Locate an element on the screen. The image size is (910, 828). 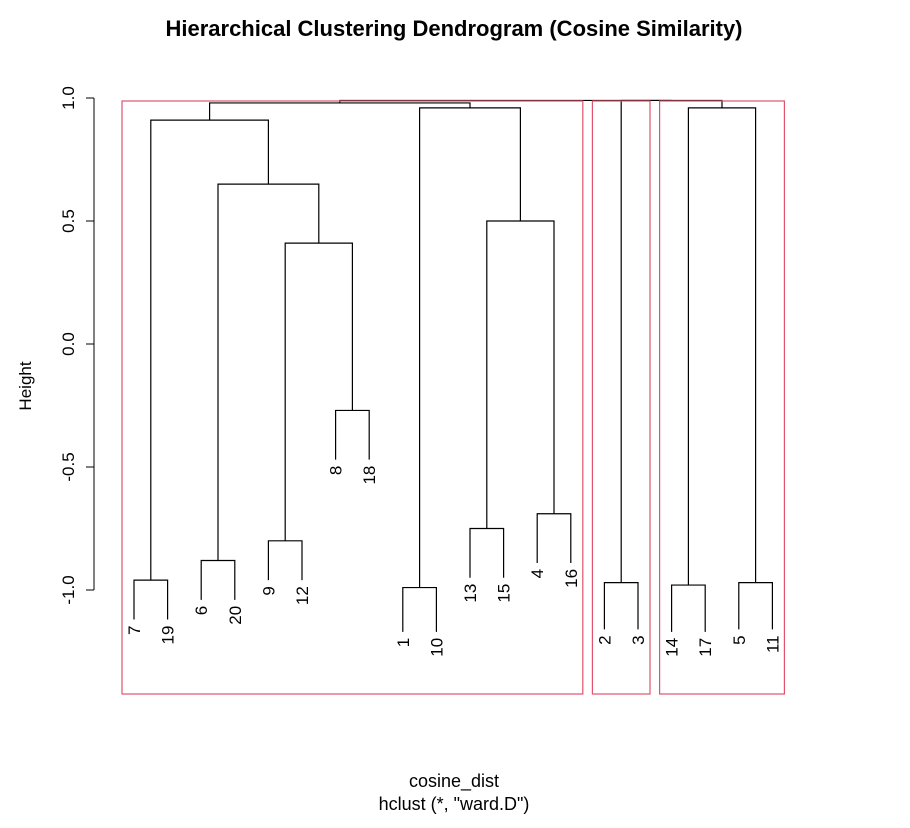
leaf-label: 7 is located at coordinates (134, 630).